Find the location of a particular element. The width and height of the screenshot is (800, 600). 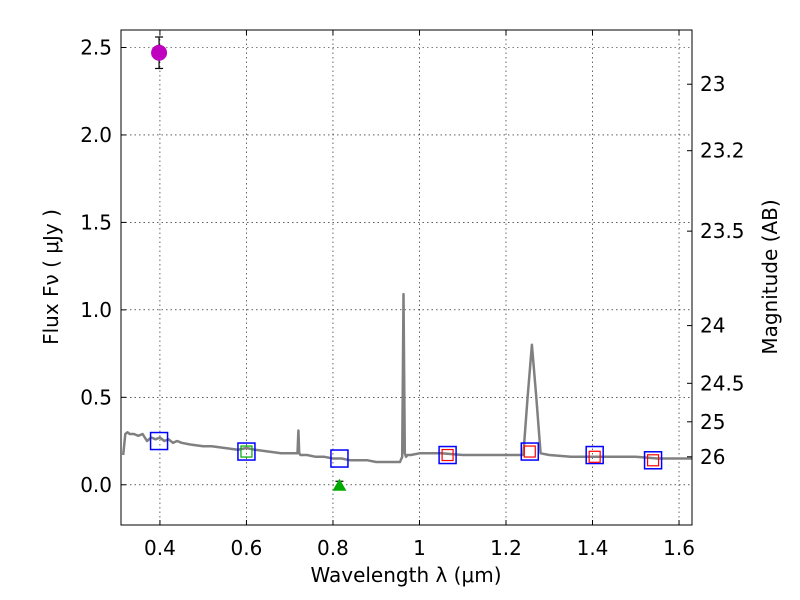

x-tick-label: 1 is located at coordinates (419, 548).